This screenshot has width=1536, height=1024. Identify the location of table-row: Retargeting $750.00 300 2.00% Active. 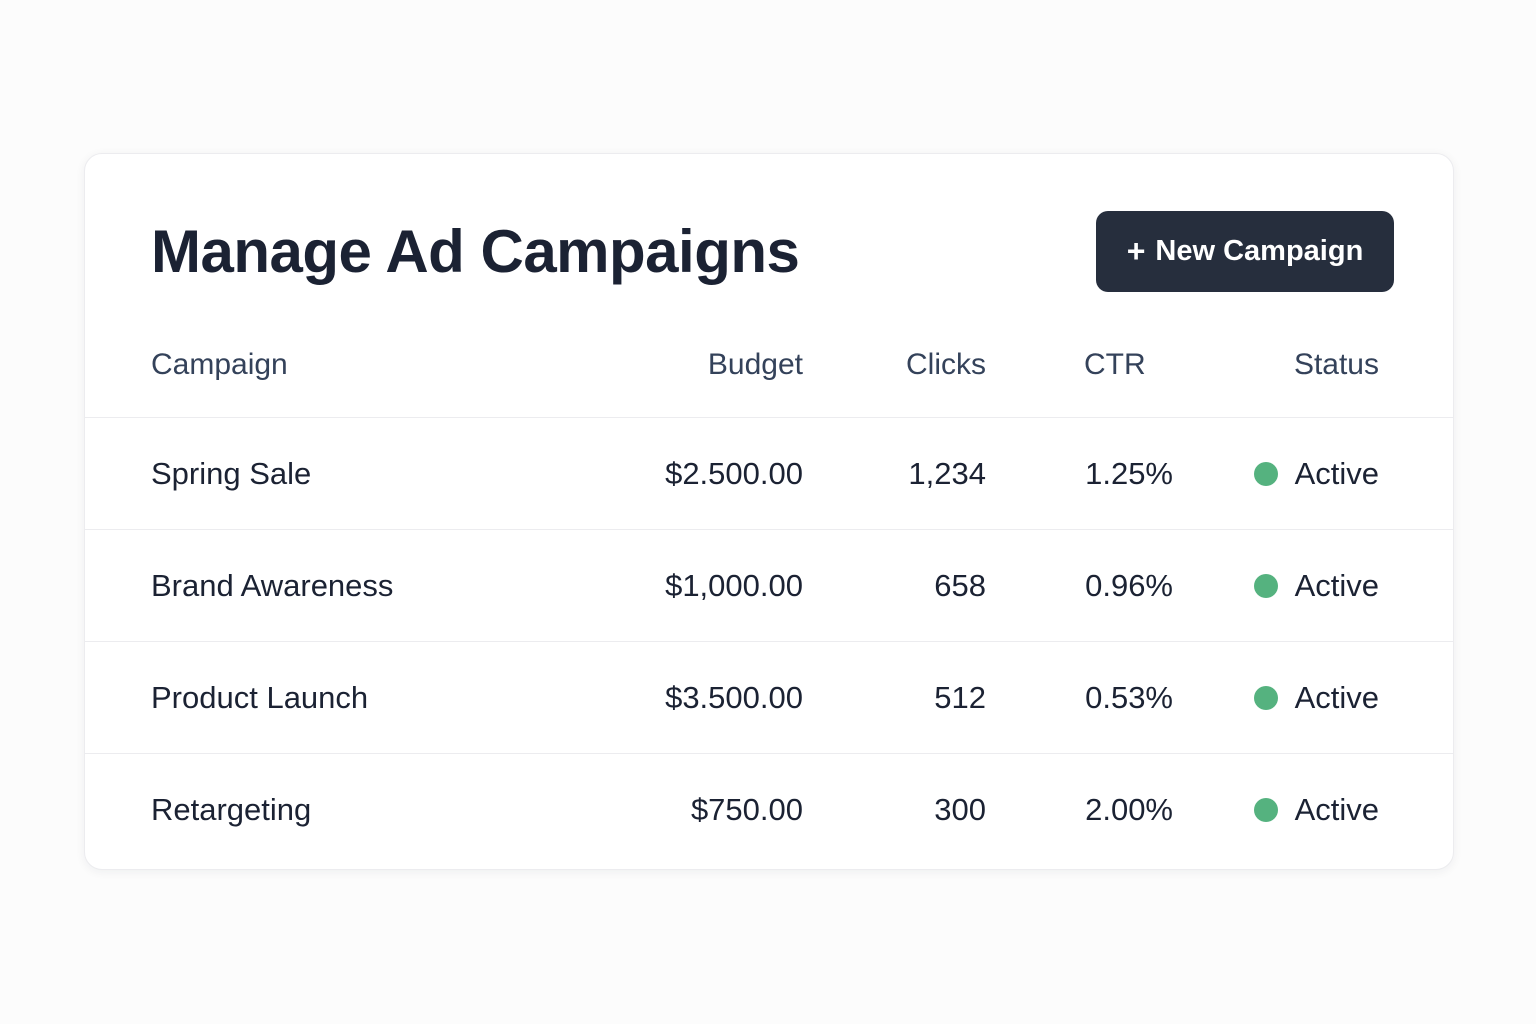
(769, 809).